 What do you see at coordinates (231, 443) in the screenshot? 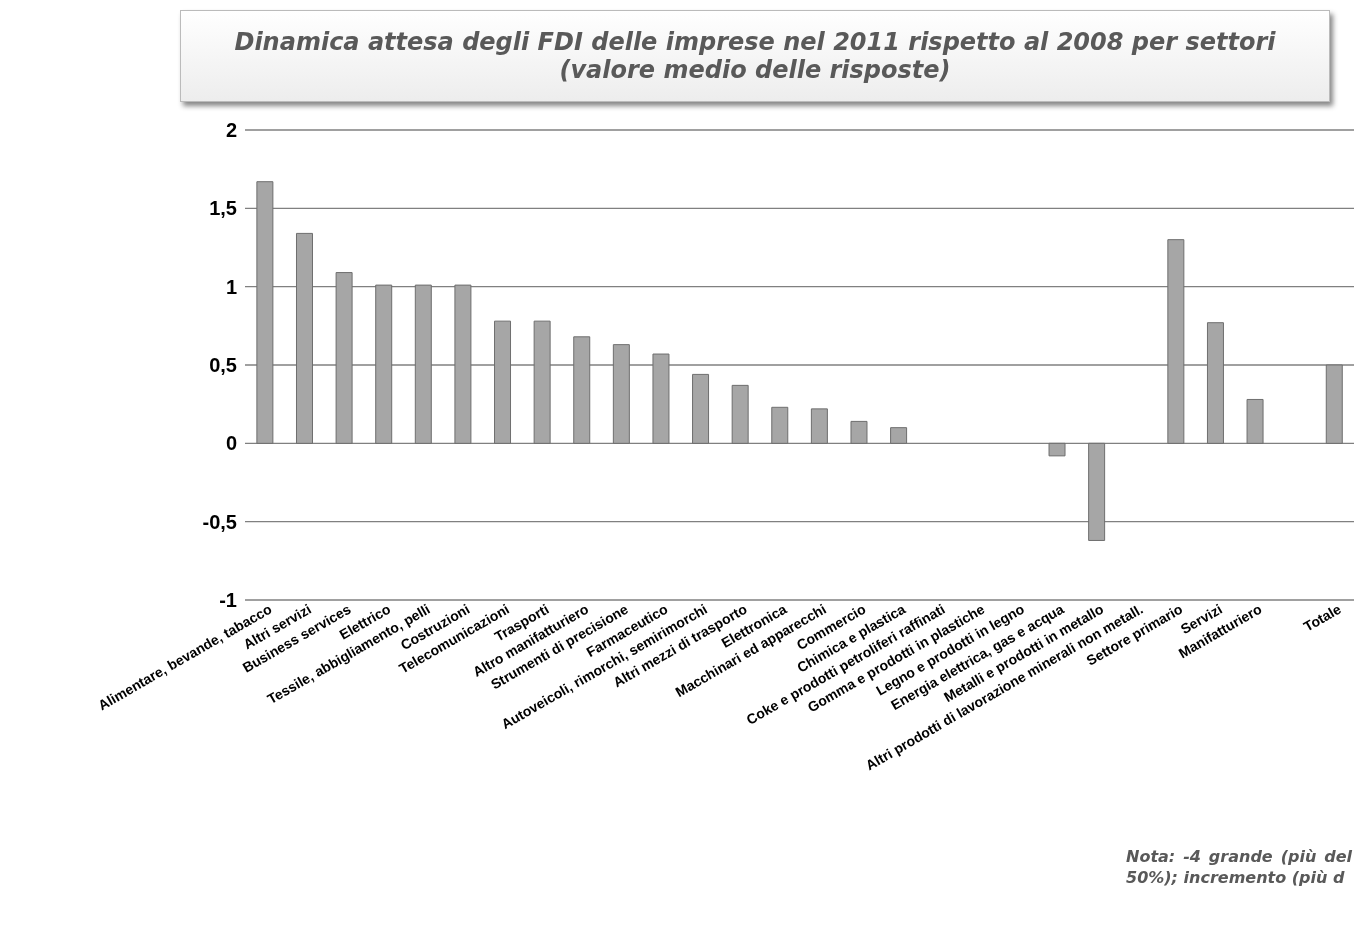
I see `y-tick-label: 0` at bounding box center [231, 443].